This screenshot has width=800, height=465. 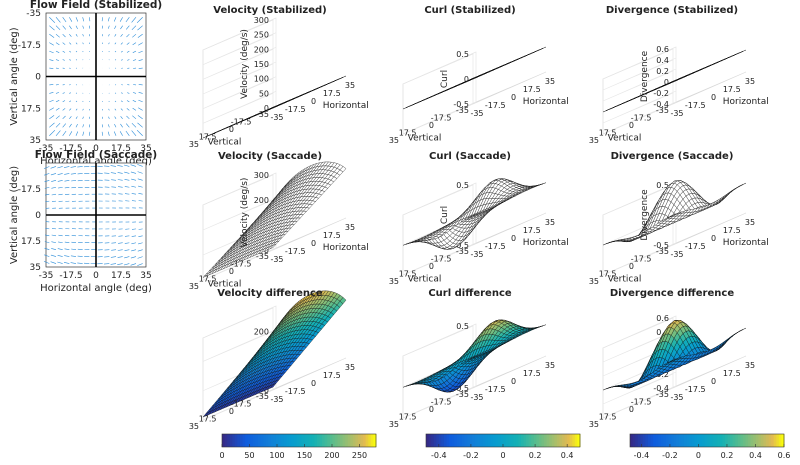 I want to click on panel-title: Divergence (Saccade), so click(x=672, y=156).